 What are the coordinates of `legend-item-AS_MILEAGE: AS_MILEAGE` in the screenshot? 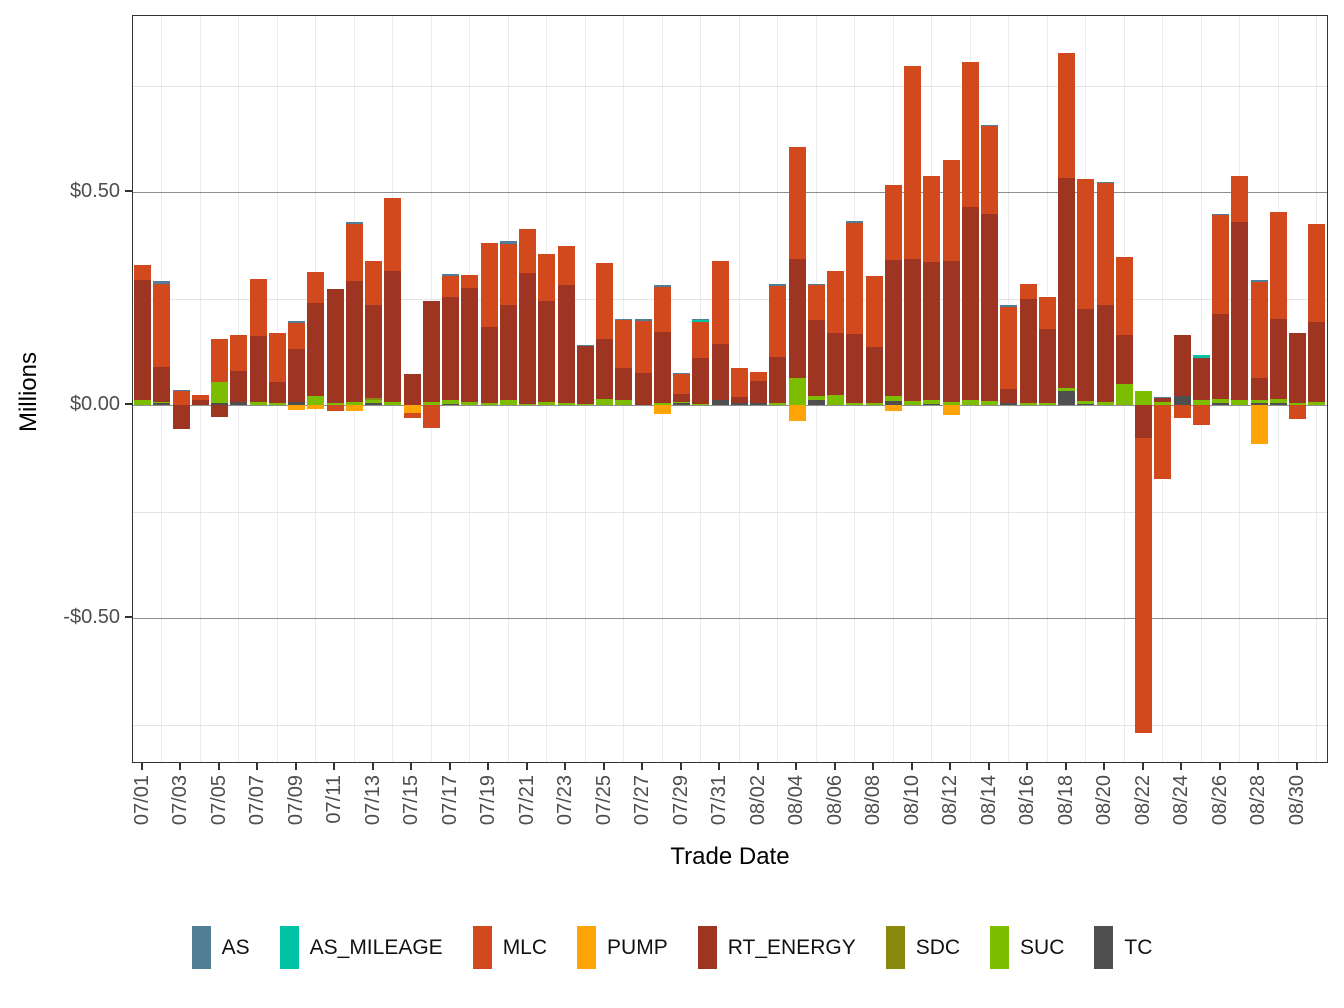 It's located at (361, 947).